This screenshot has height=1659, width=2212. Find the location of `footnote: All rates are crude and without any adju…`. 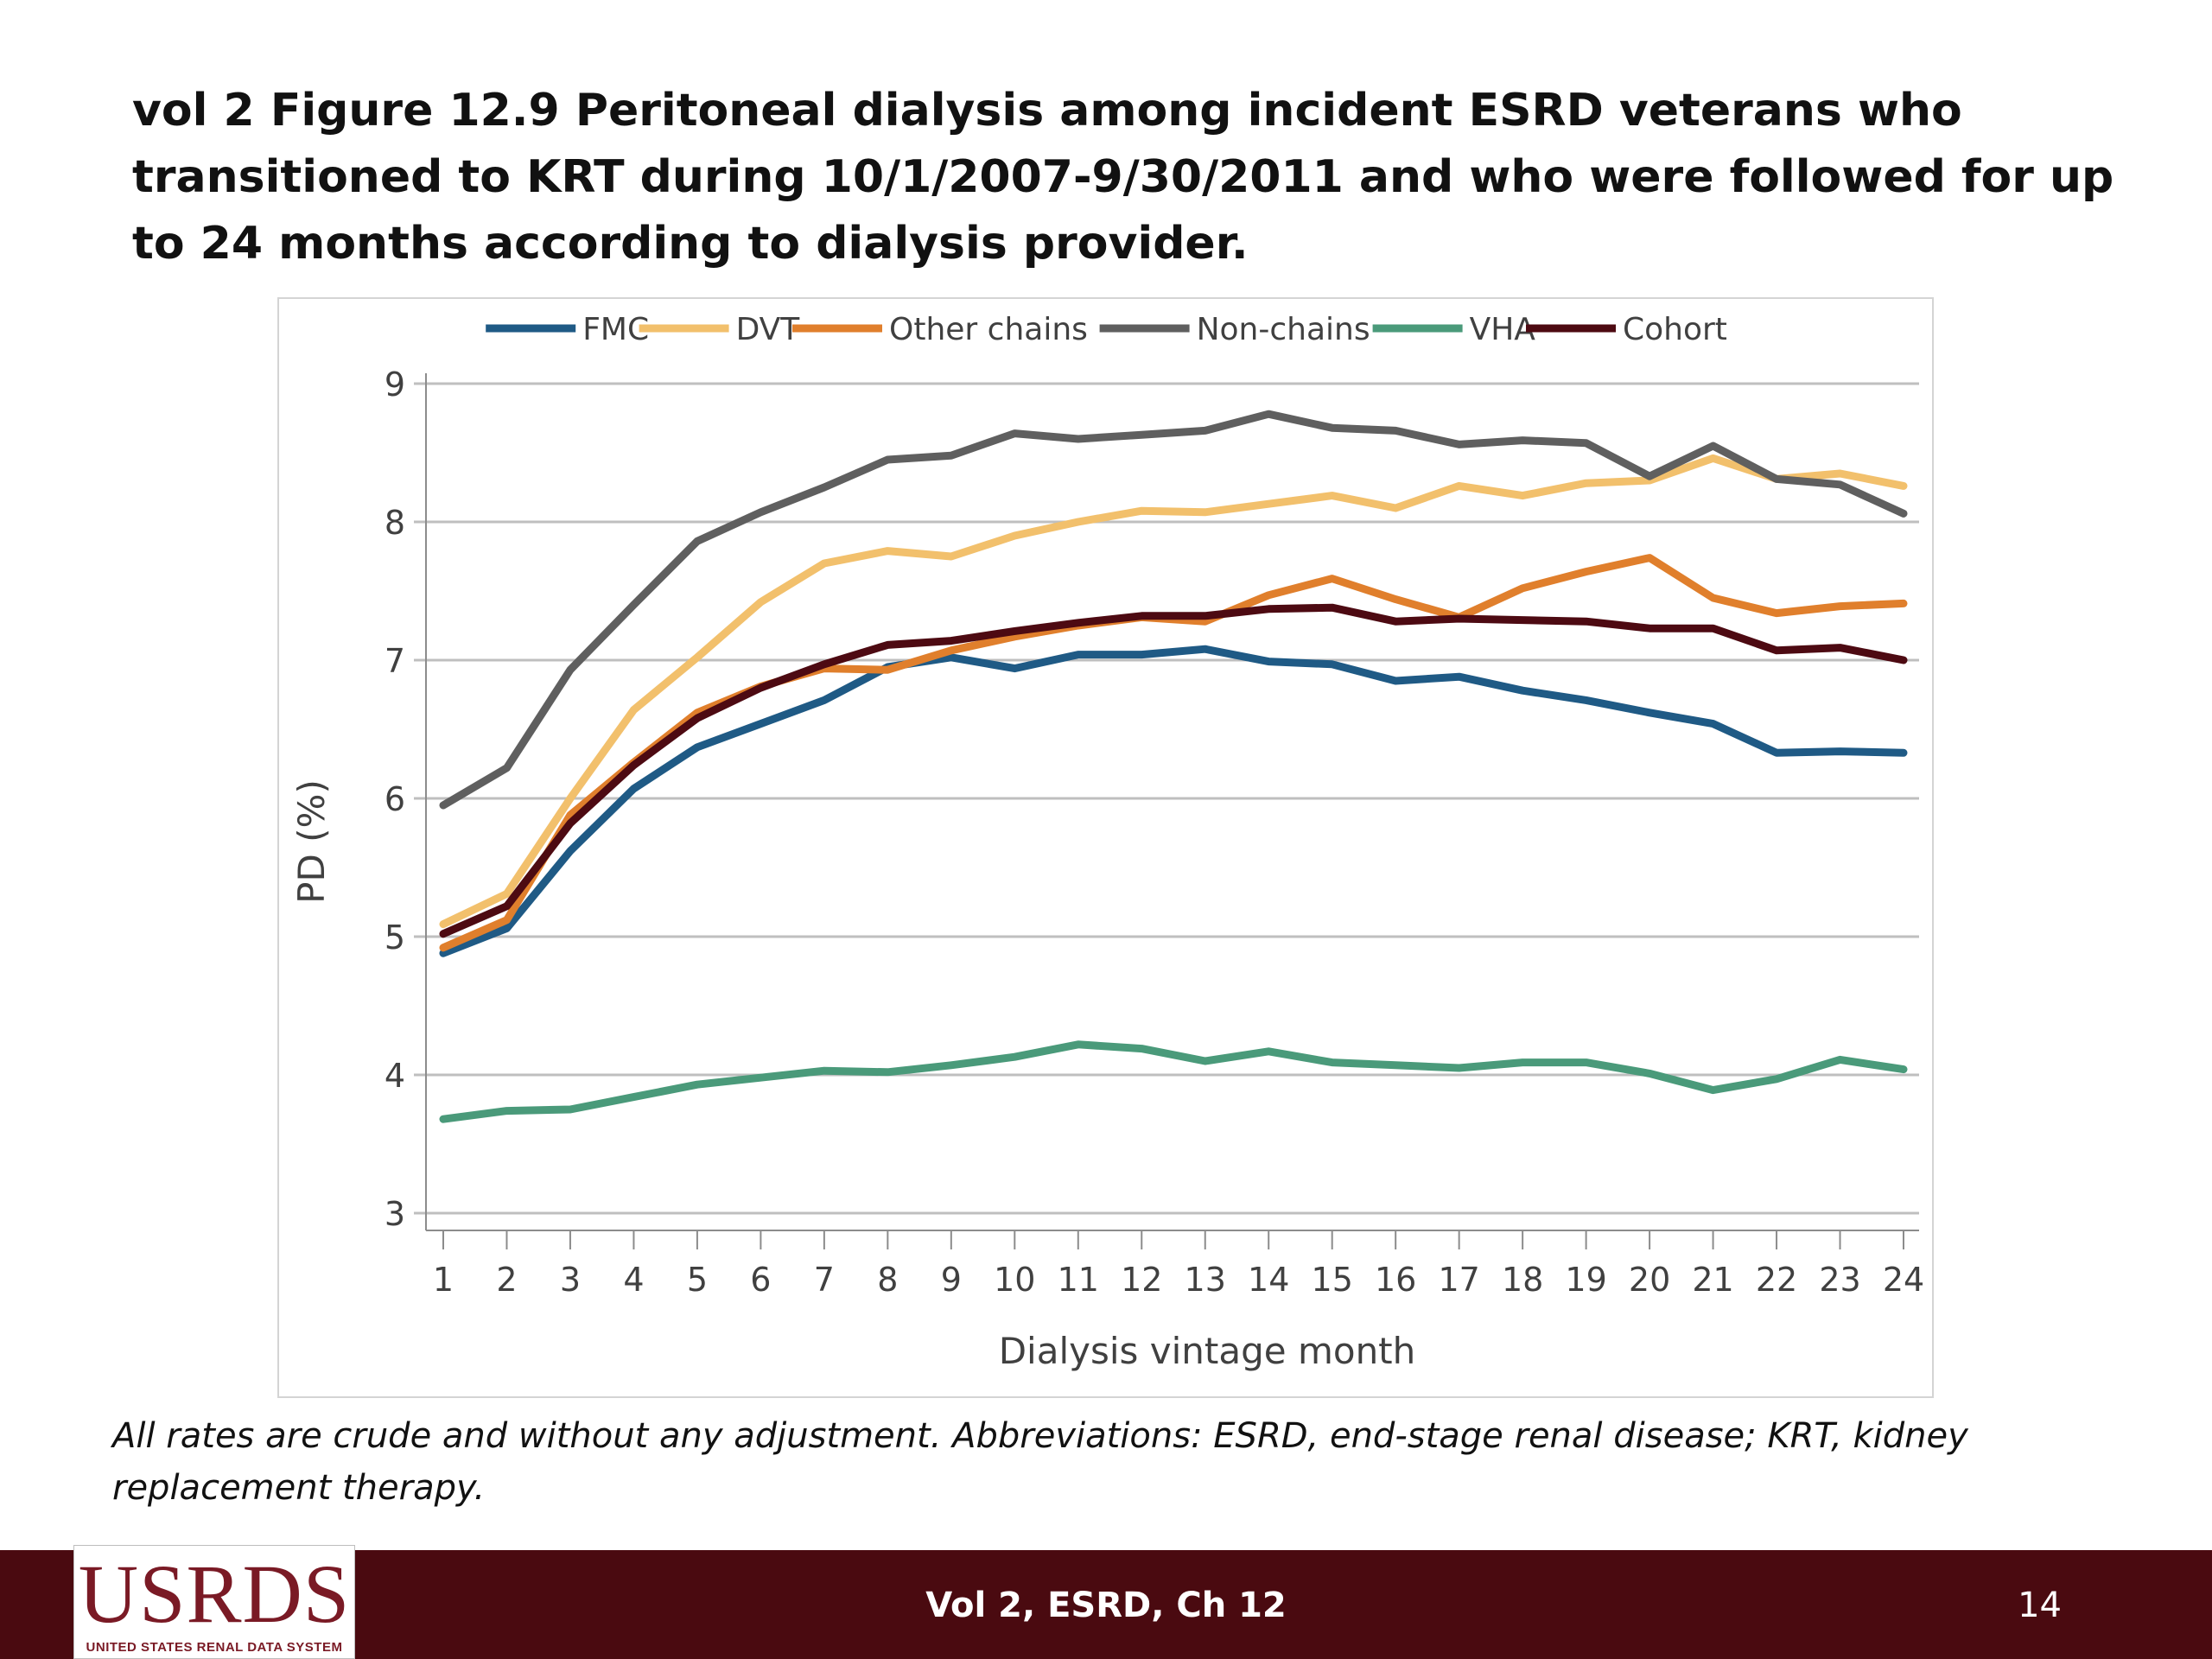

footnote: All rates are crude and without any adju… is located at coordinates (1040, 1462).